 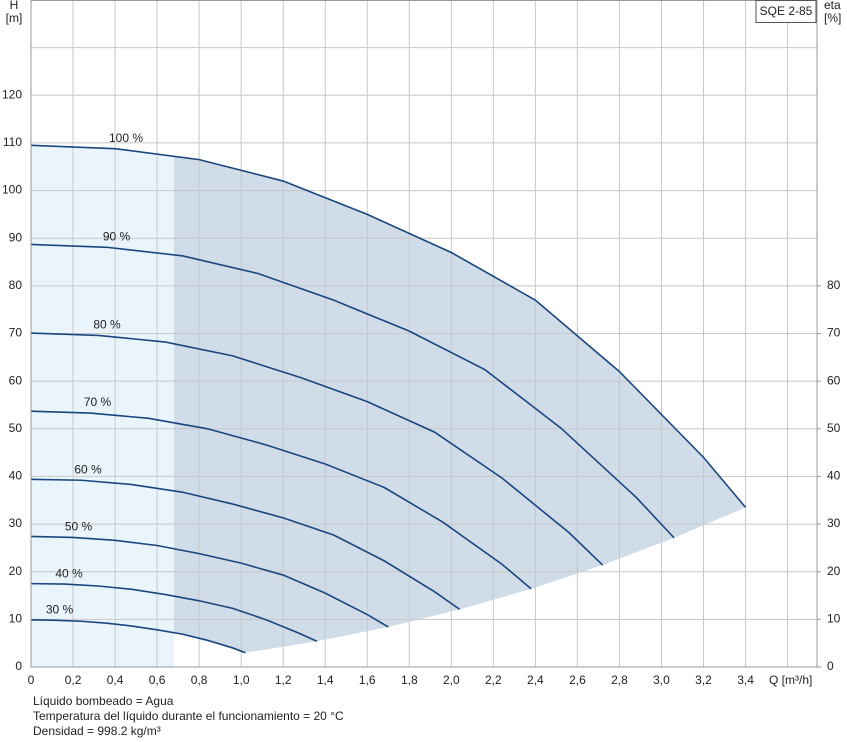 What do you see at coordinates (18, 666) in the screenshot?
I see `y-tick-label: 0` at bounding box center [18, 666].